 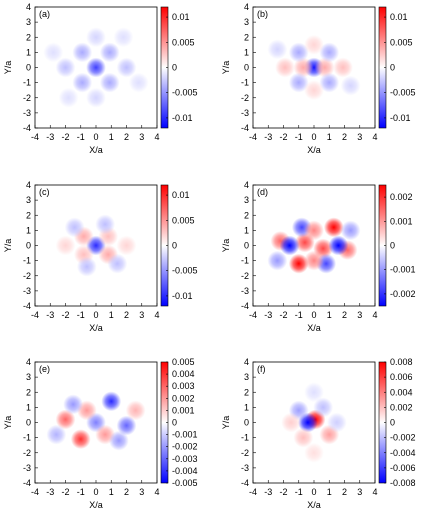 What do you see at coordinates (262, 14) in the screenshot?
I see `panel-label: (b)` at bounding box center [262, 14].